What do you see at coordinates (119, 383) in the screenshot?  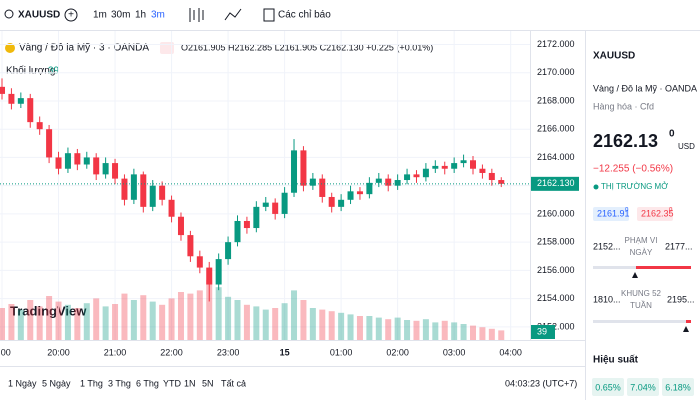 I see `range-button: 3 Thg` at bounding box center [119, 383].